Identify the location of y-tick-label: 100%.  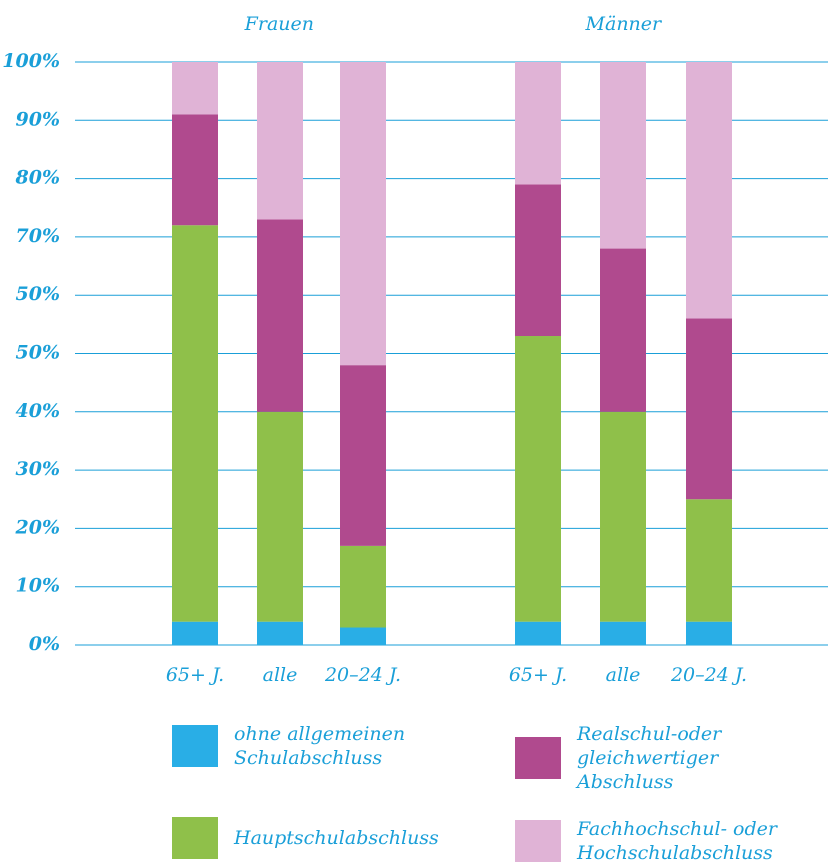
(31, 61).